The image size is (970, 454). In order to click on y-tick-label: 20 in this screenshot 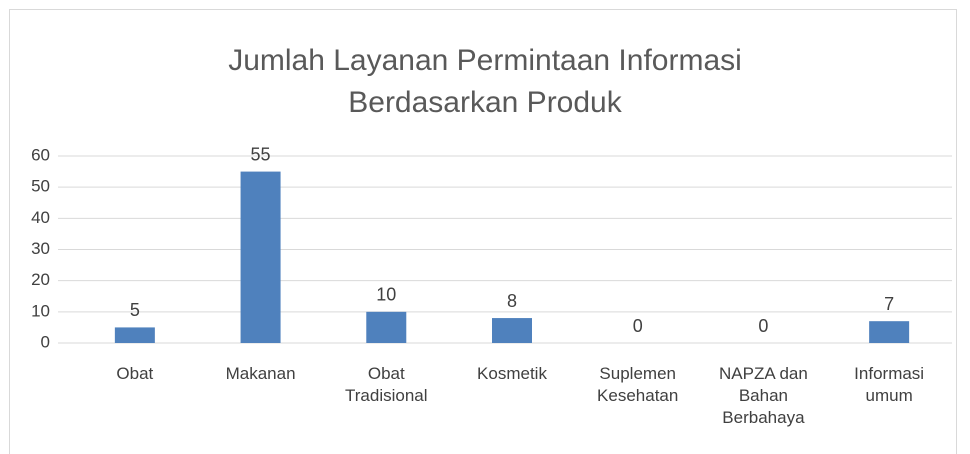, I will do `click(40, 279)`.